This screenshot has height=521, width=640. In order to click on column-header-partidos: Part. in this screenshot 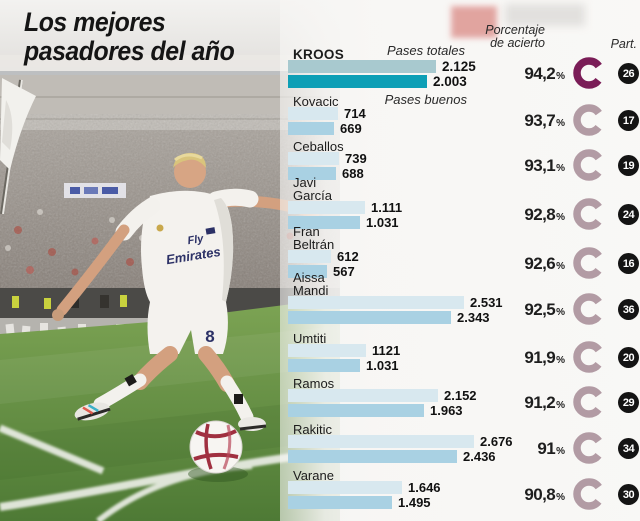, I will do `click(623, 44)`.